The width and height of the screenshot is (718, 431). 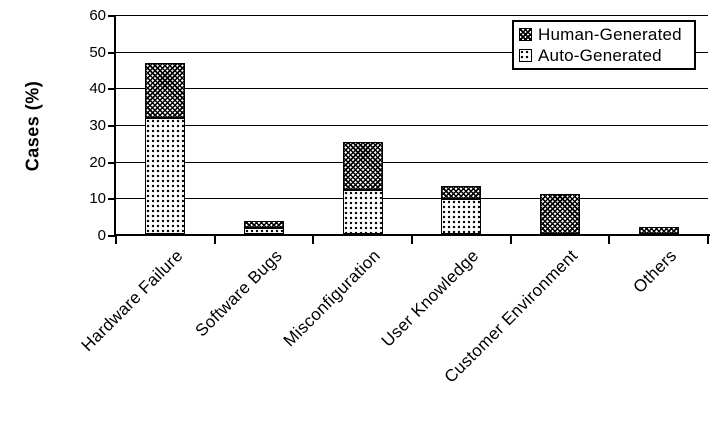 I want to click on y-tick-label: 0, so click(x=101, y=235).